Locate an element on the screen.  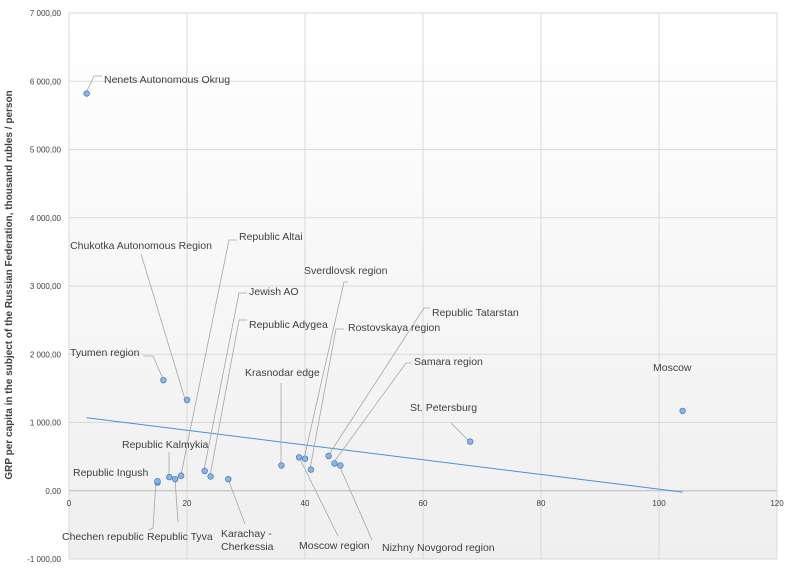
y-tick-label: 5 000,00 is located at coordinates (46, 150).